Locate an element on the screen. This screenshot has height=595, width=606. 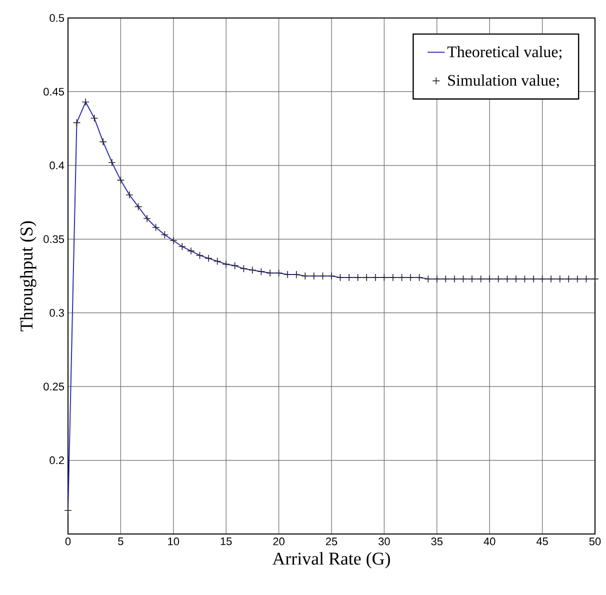
y-axis-title: Throughput (S) is located at coordinates (28, 276).